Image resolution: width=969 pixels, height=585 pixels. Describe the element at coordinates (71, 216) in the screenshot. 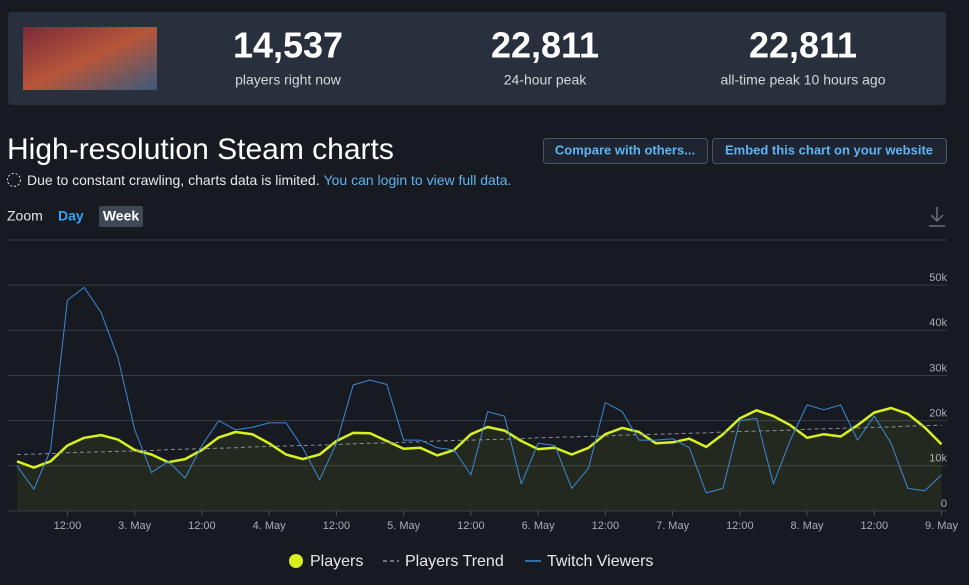

I see `zoom-option: Day` at that location.